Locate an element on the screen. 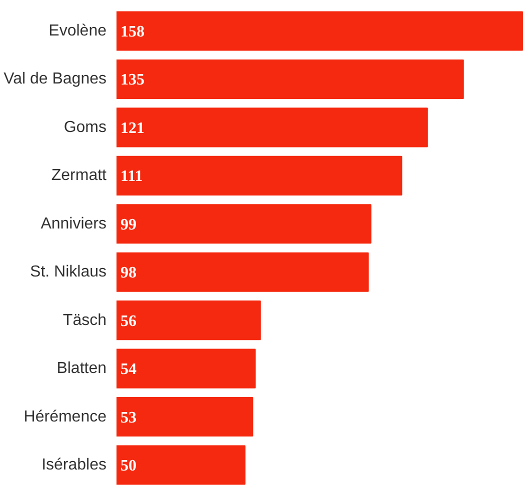 This screenshot has width=528, height=495. data-label: 53 is located at coordinates (128, 417).